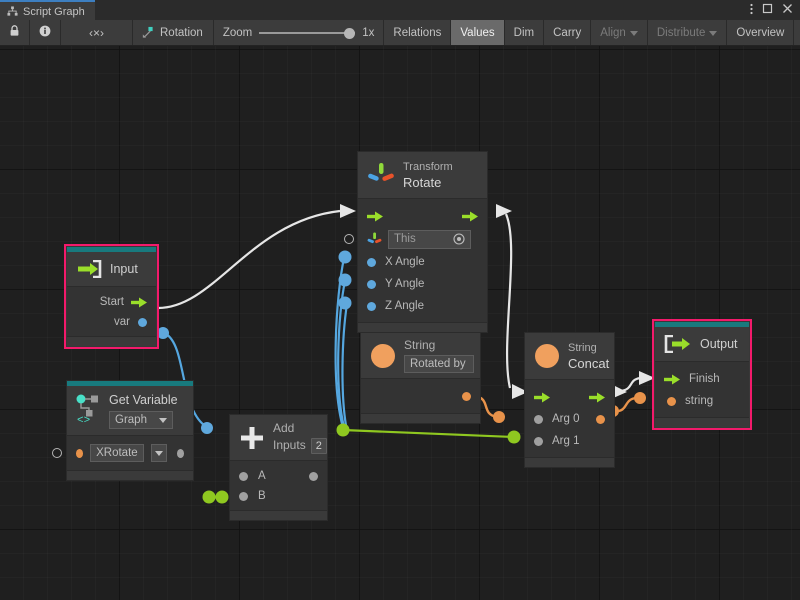 The height and width of the screenshot is (600, 800). What do you see at coordinates (702, 401) in the screenshot?
I see `port-row-string: string` at bounding box center [702, 401].